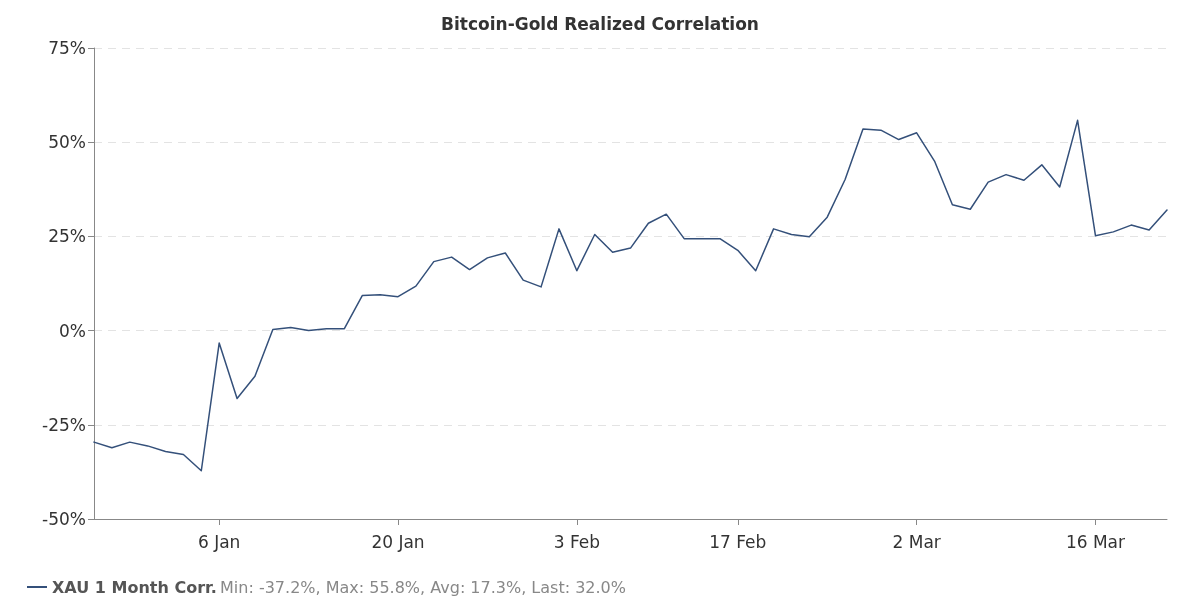  Describe the element at coordinates (398, 541) in the screenshot. I see `x-tick-label: 20 Jan` at that location.